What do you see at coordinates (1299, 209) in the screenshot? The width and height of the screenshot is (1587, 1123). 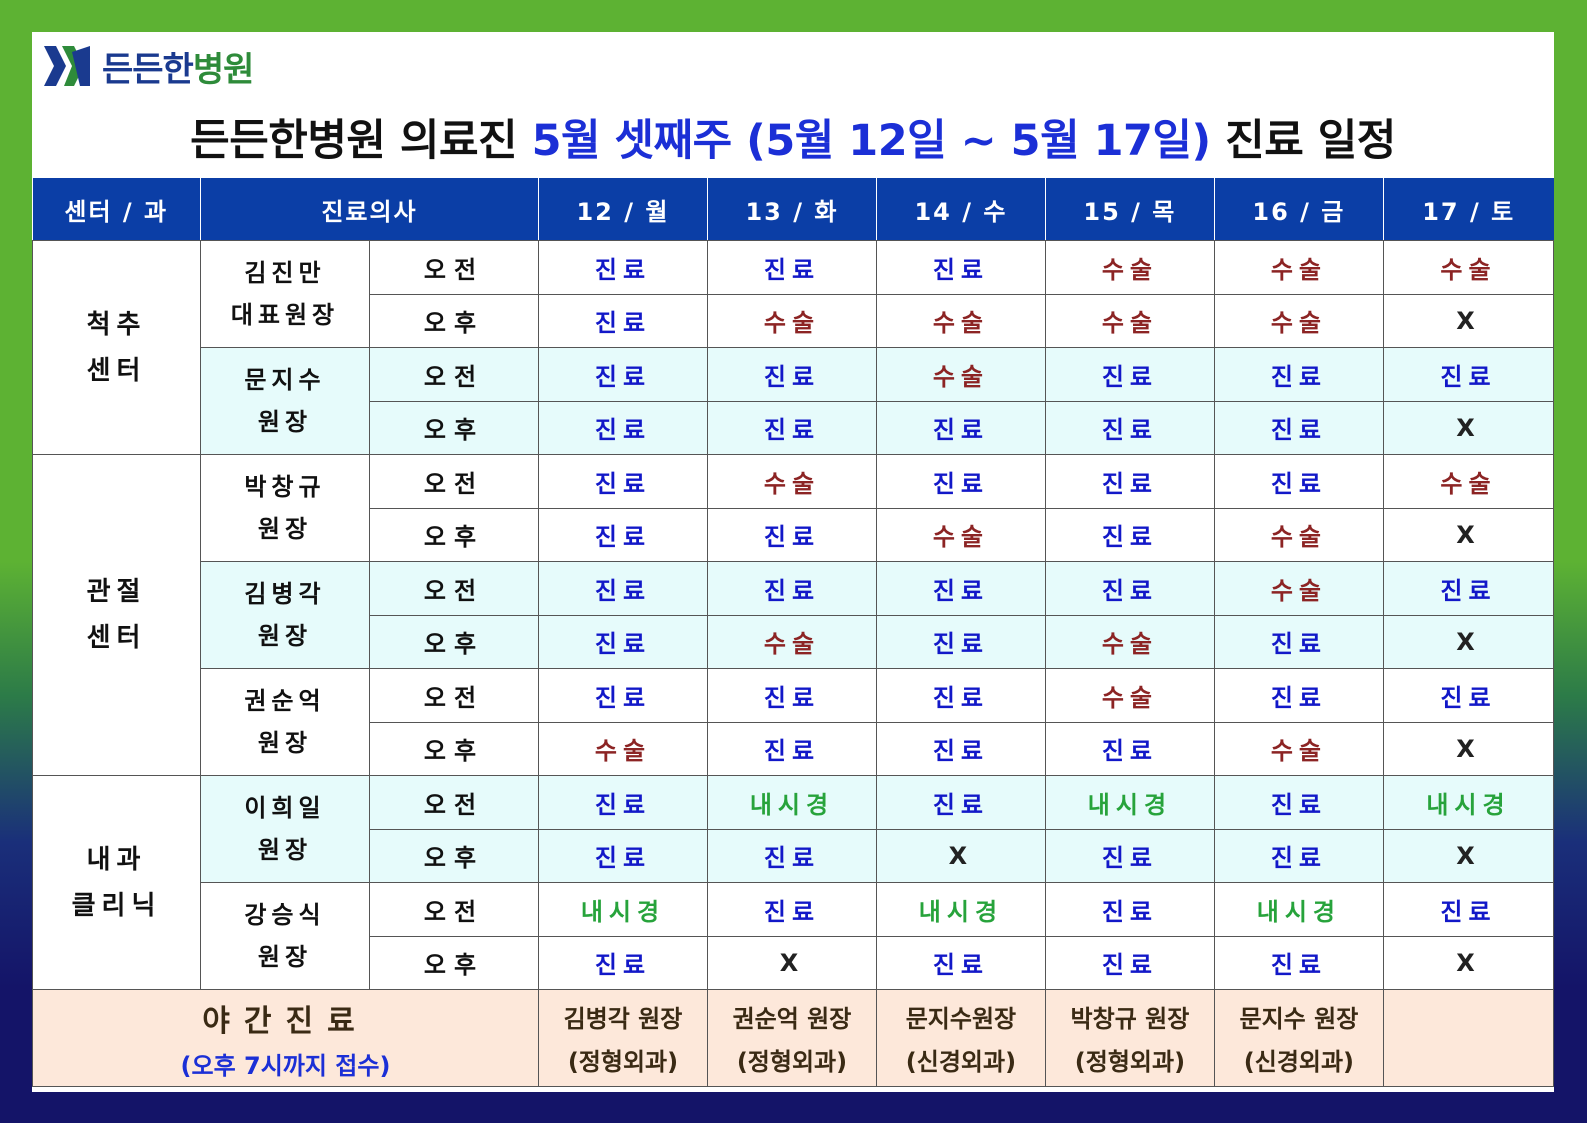 I see `header-day: 16 / 금` at bounding box center [1299, 209].